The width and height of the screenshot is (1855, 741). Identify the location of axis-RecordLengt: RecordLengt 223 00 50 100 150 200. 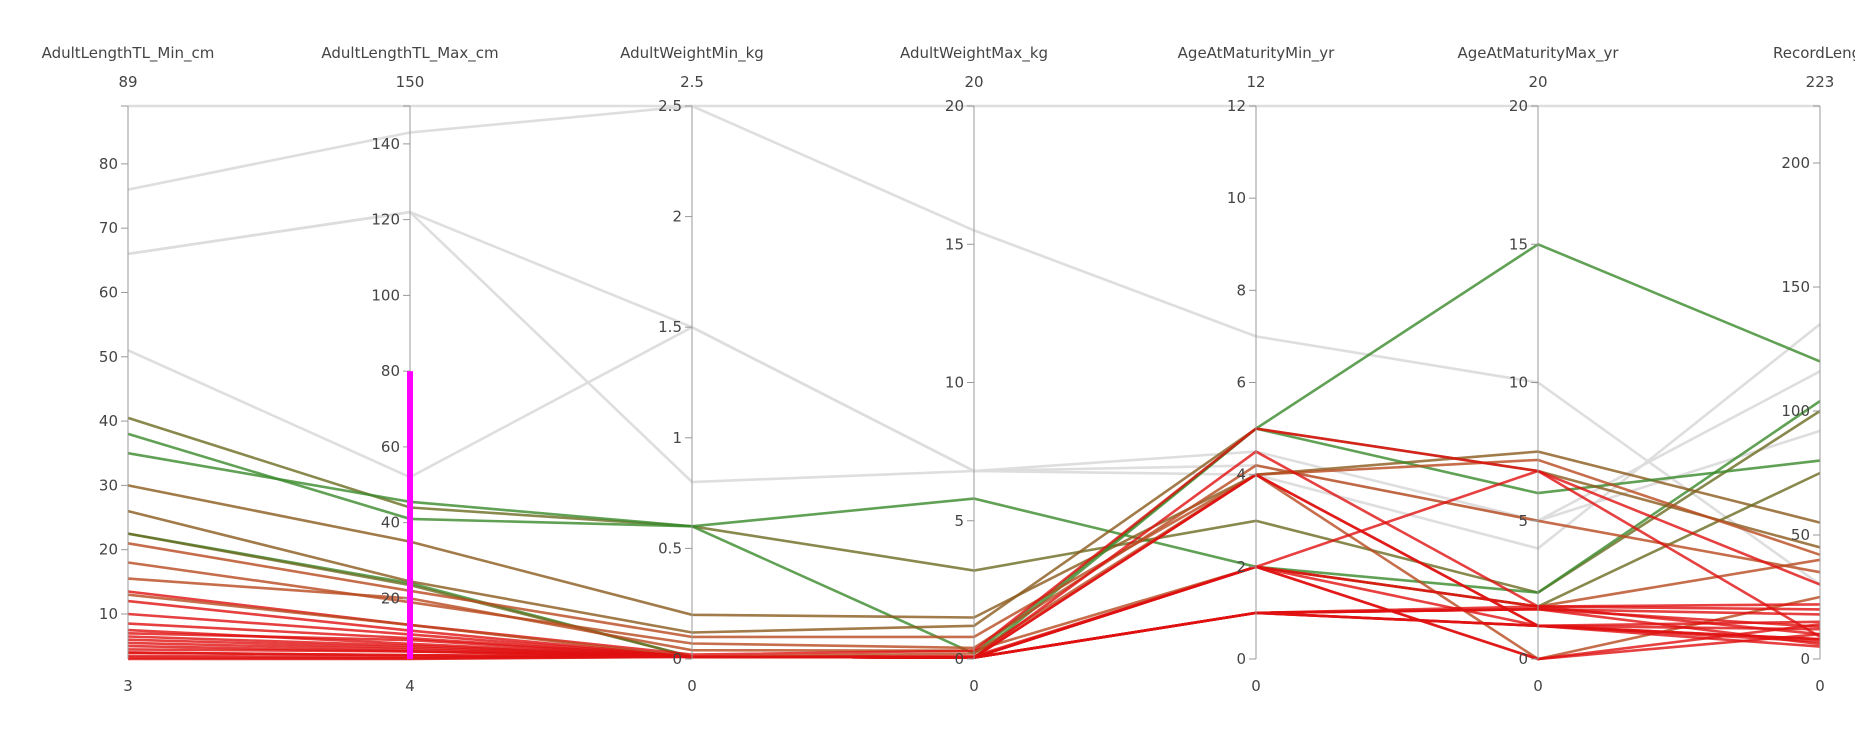
(1814, 369).